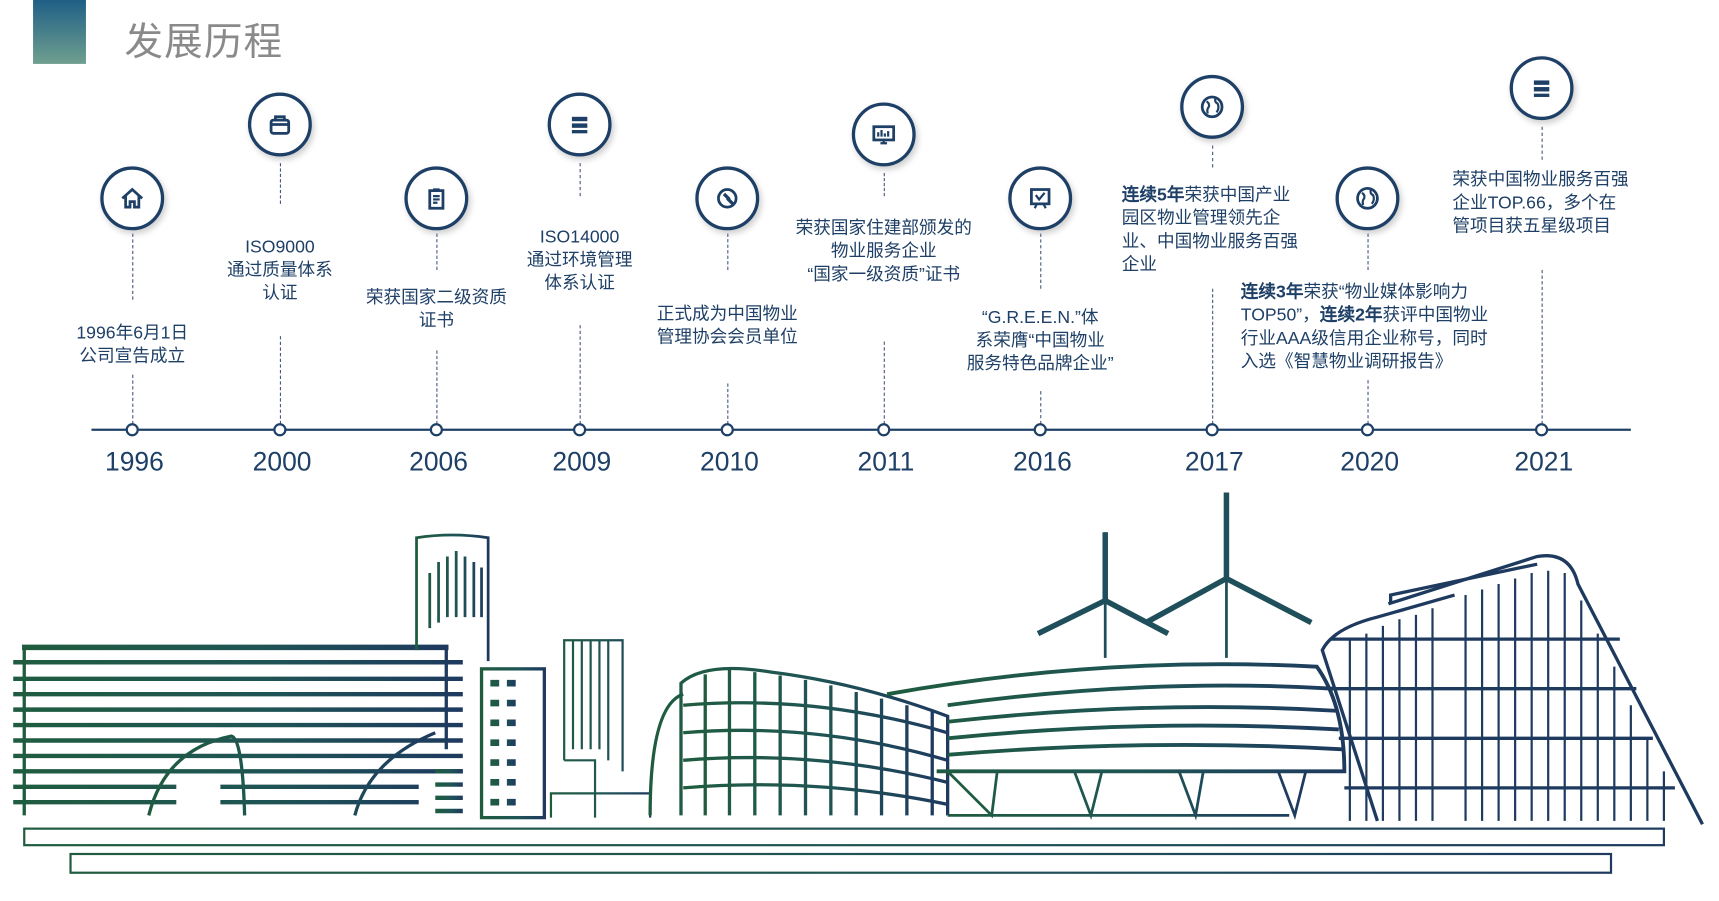  Describe the element at coordinates (844, 850) in the screenshot. I see `ground-lines` at that location.